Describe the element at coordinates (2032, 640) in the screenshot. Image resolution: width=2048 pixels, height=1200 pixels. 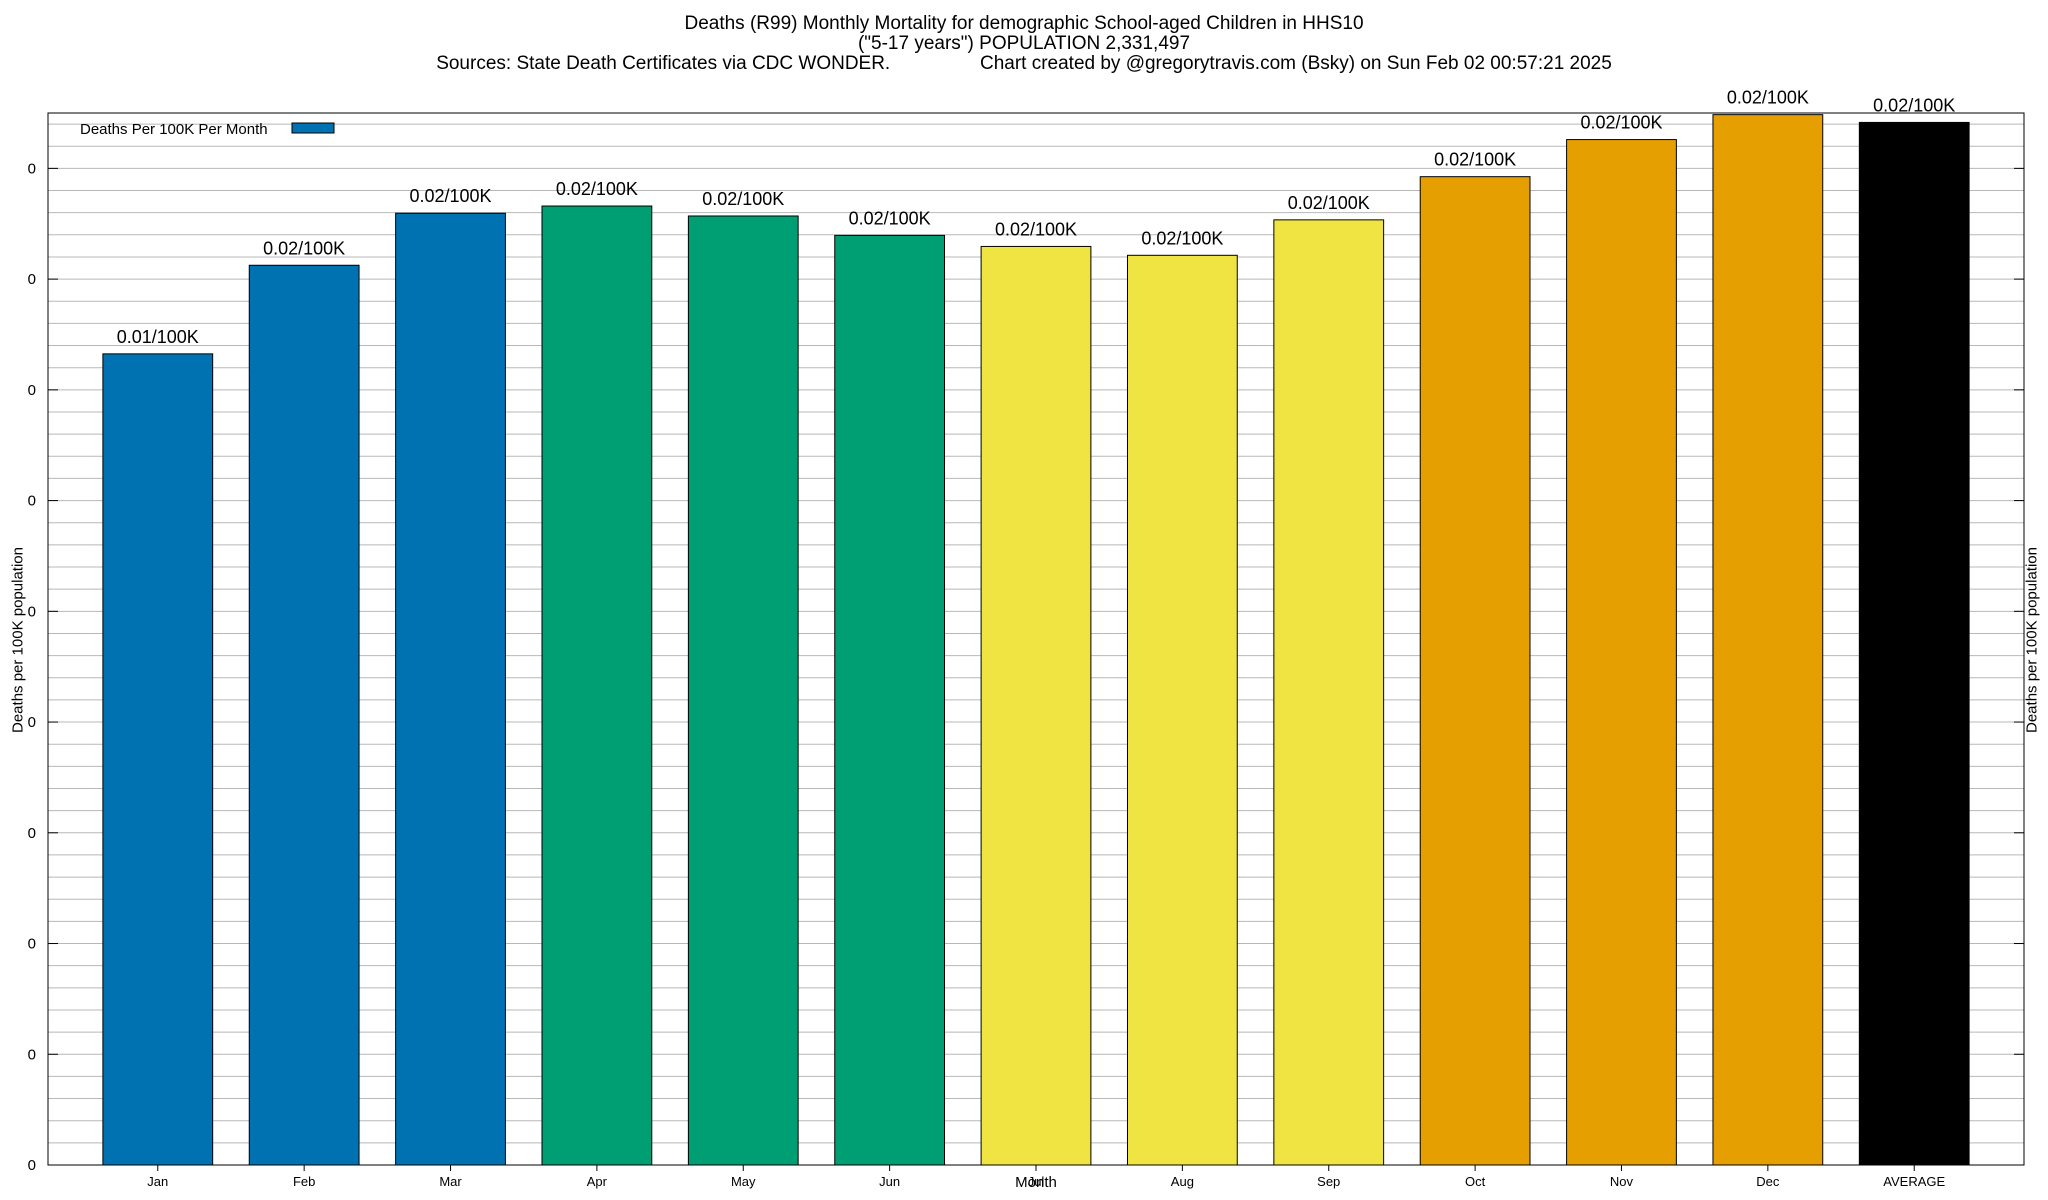
I see `y-axis-label-right: Deaths per 100K population` at that location.